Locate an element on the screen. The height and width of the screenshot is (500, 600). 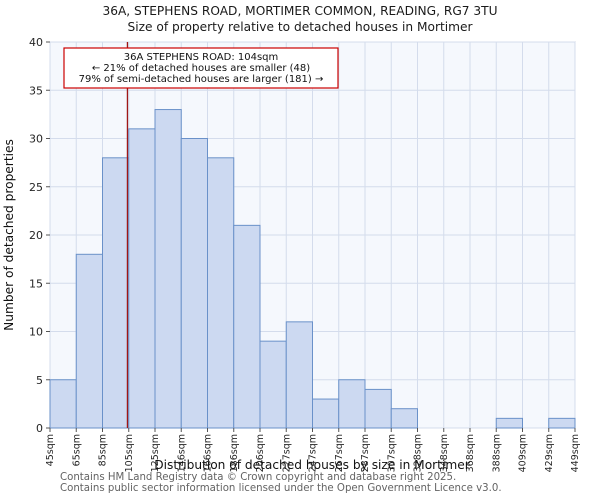
x-tick-label: 85sqm is located at coordinates (103, 450).